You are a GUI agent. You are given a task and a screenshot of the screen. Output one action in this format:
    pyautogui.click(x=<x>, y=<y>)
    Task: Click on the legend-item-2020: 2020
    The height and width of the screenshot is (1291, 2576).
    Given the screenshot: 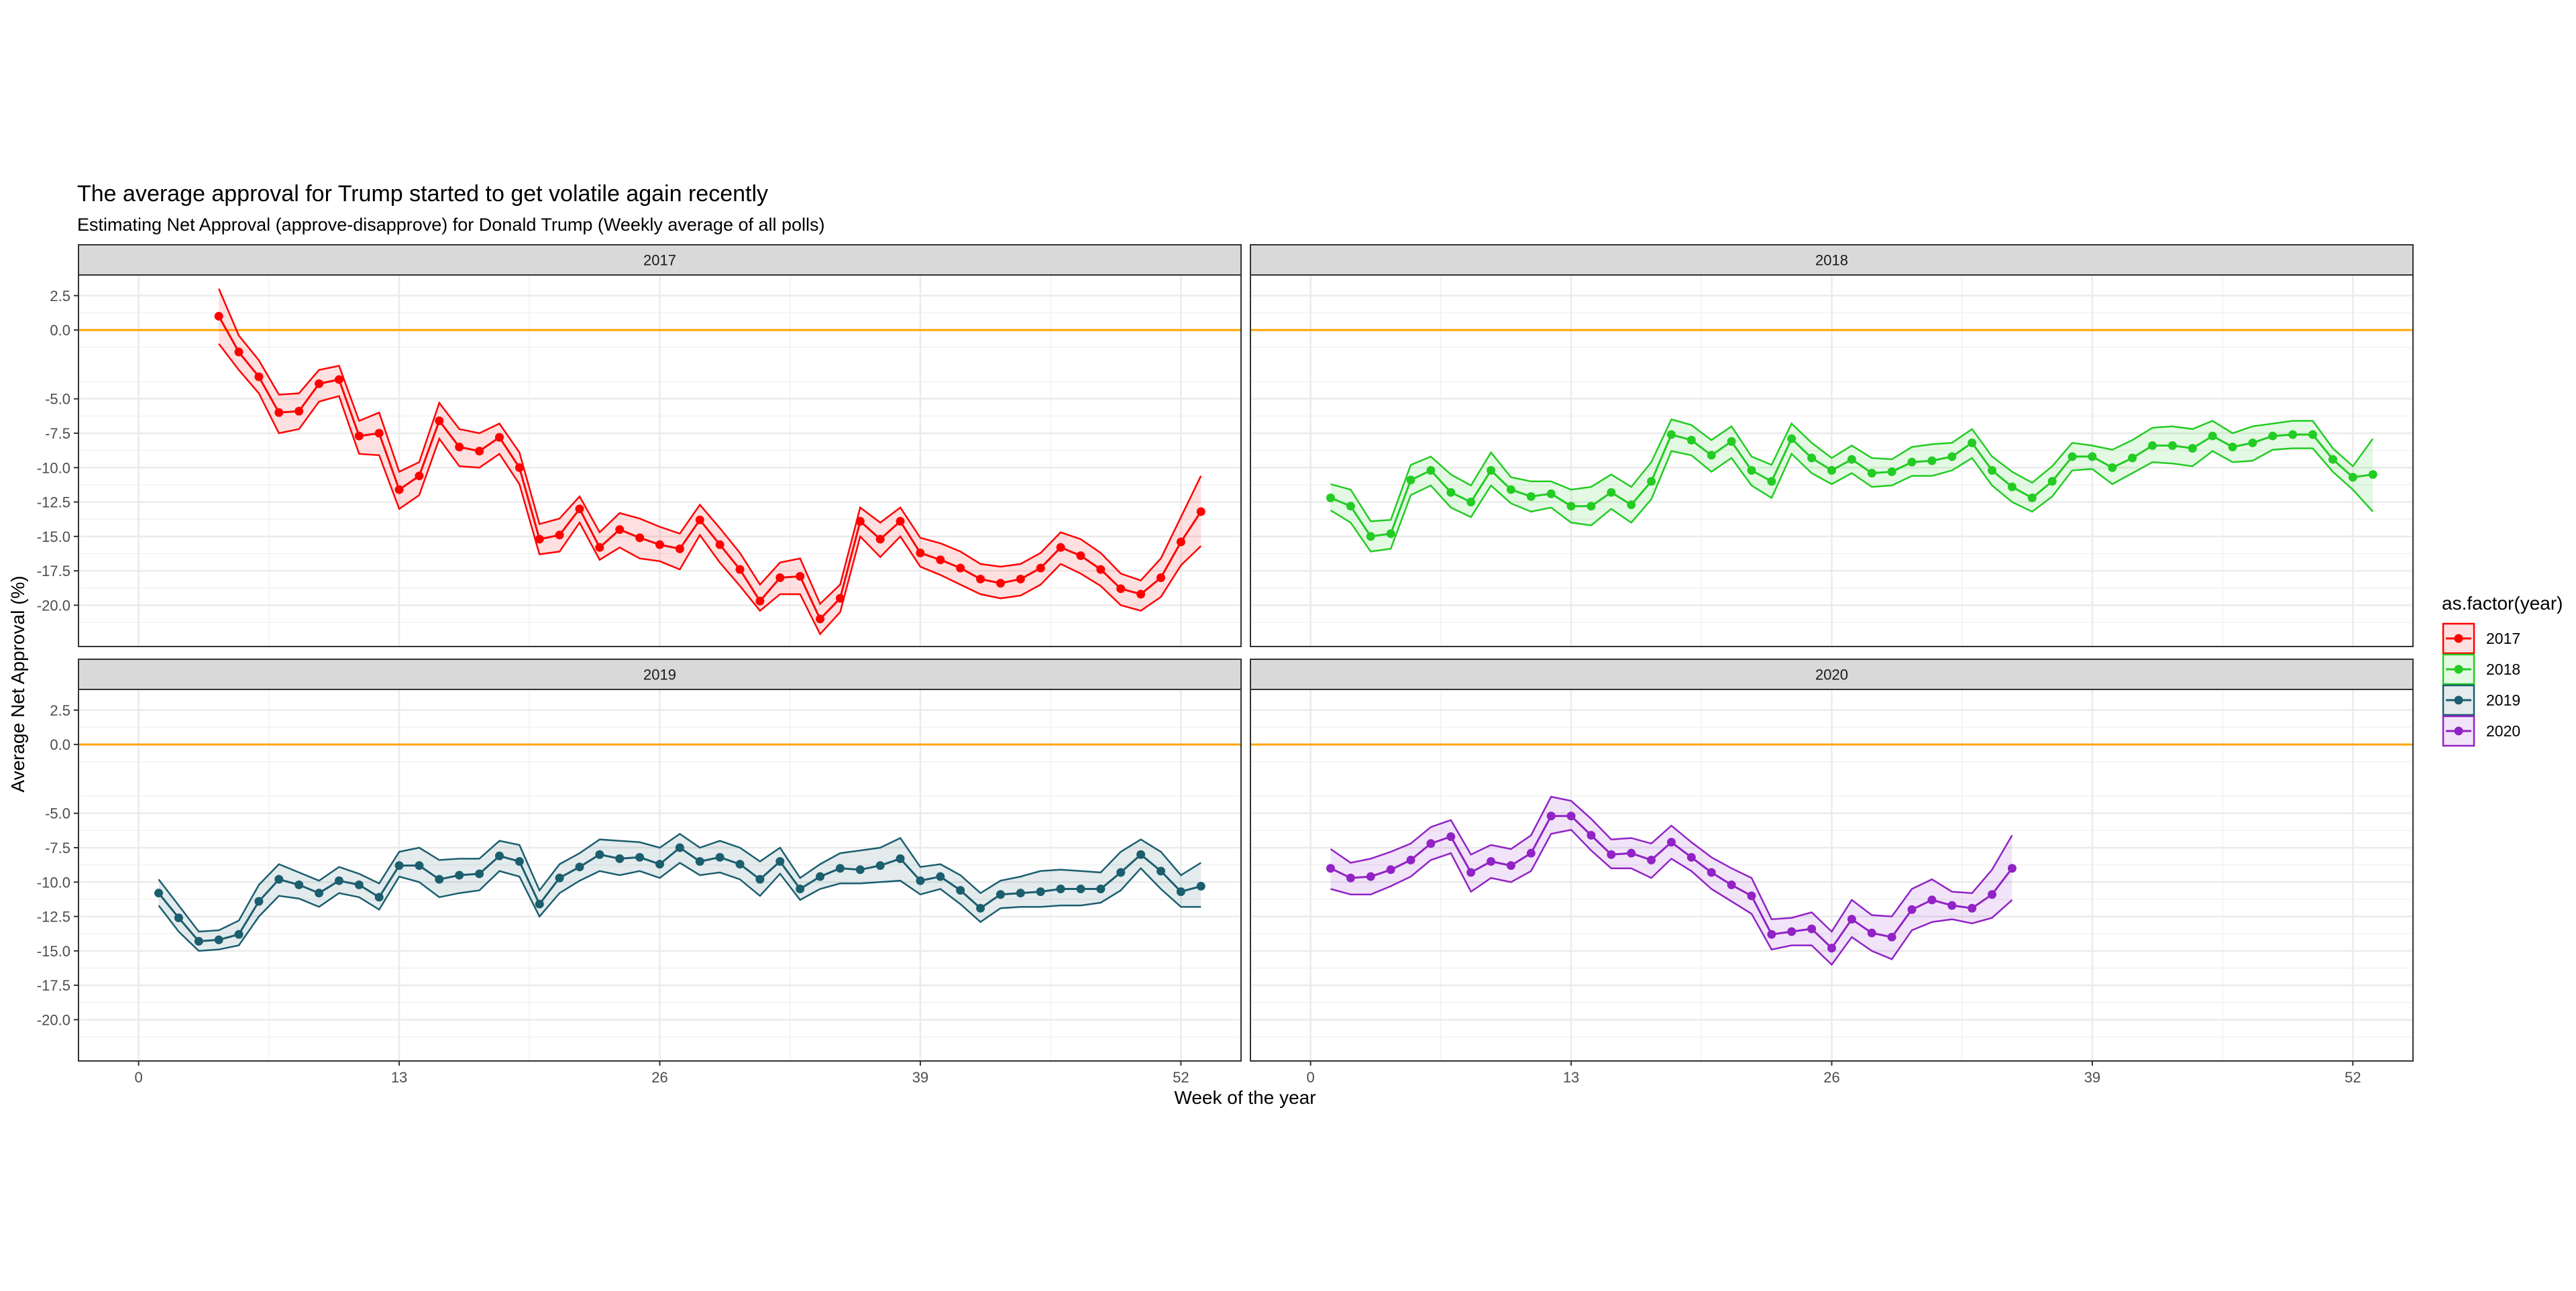 What is the action you would take?
    pyautogui.click(x=2481, y=731)
    